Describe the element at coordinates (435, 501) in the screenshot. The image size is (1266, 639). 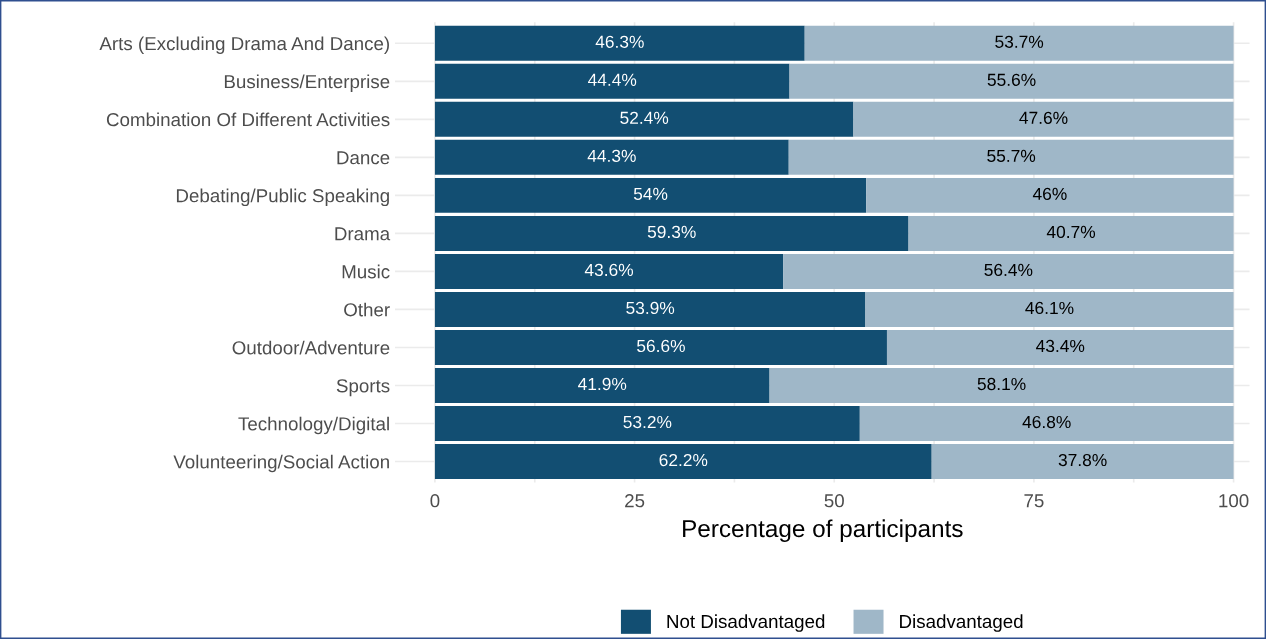
I see `x-tick-label: 0` at that location.